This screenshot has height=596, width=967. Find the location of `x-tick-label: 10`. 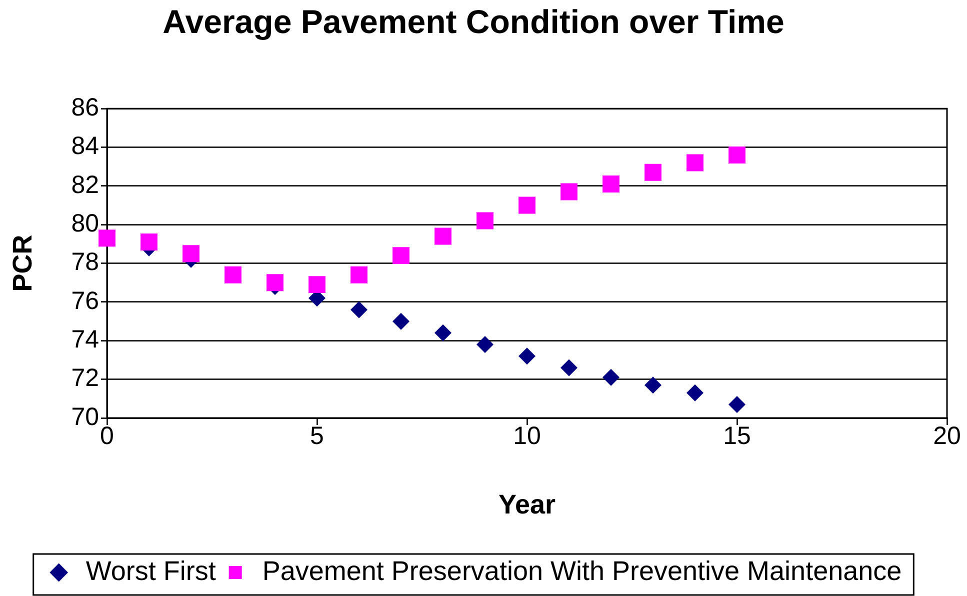

x-tick-label: 10 is located at coordinates (527, 436).